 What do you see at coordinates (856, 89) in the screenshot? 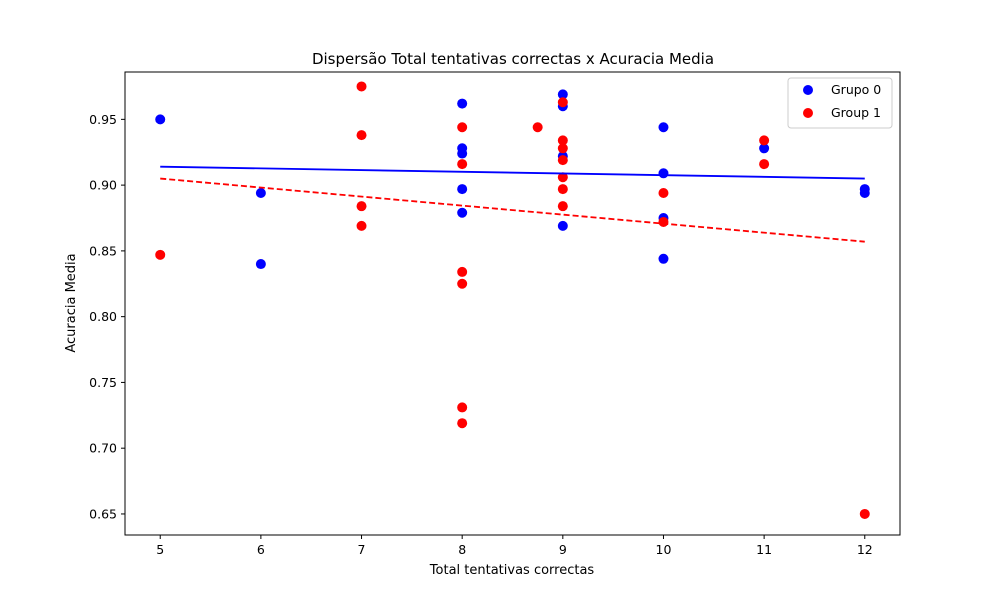
I see `legend-label-grupo-0: Grupo 0` at bounding box center [856, 89].